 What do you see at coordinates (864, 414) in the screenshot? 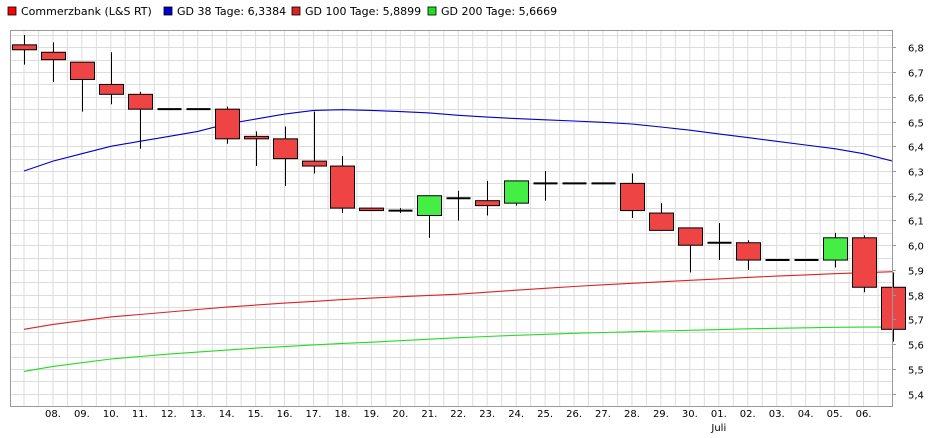
I see `x-tick-label: 06.` at bounding box center [864, 414].